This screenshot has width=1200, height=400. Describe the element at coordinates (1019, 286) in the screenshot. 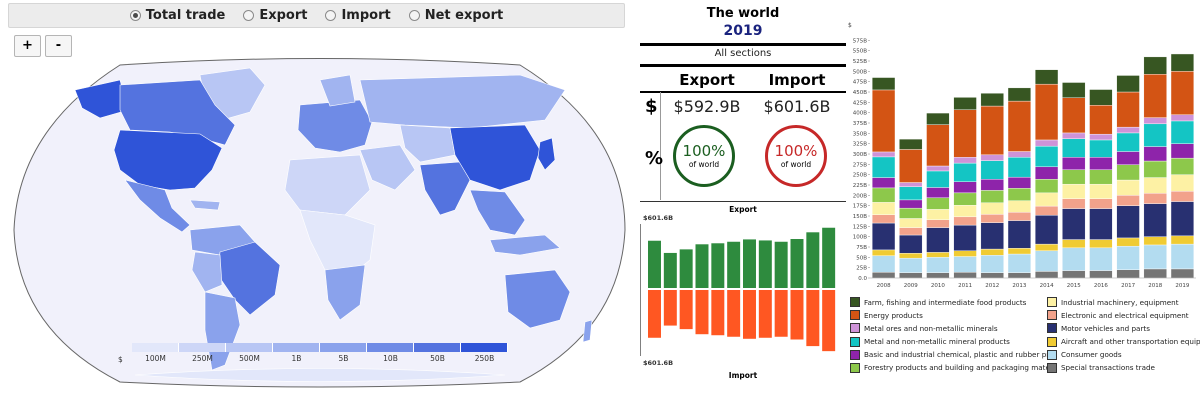

I see `x-tick-label: 2013` at that location.